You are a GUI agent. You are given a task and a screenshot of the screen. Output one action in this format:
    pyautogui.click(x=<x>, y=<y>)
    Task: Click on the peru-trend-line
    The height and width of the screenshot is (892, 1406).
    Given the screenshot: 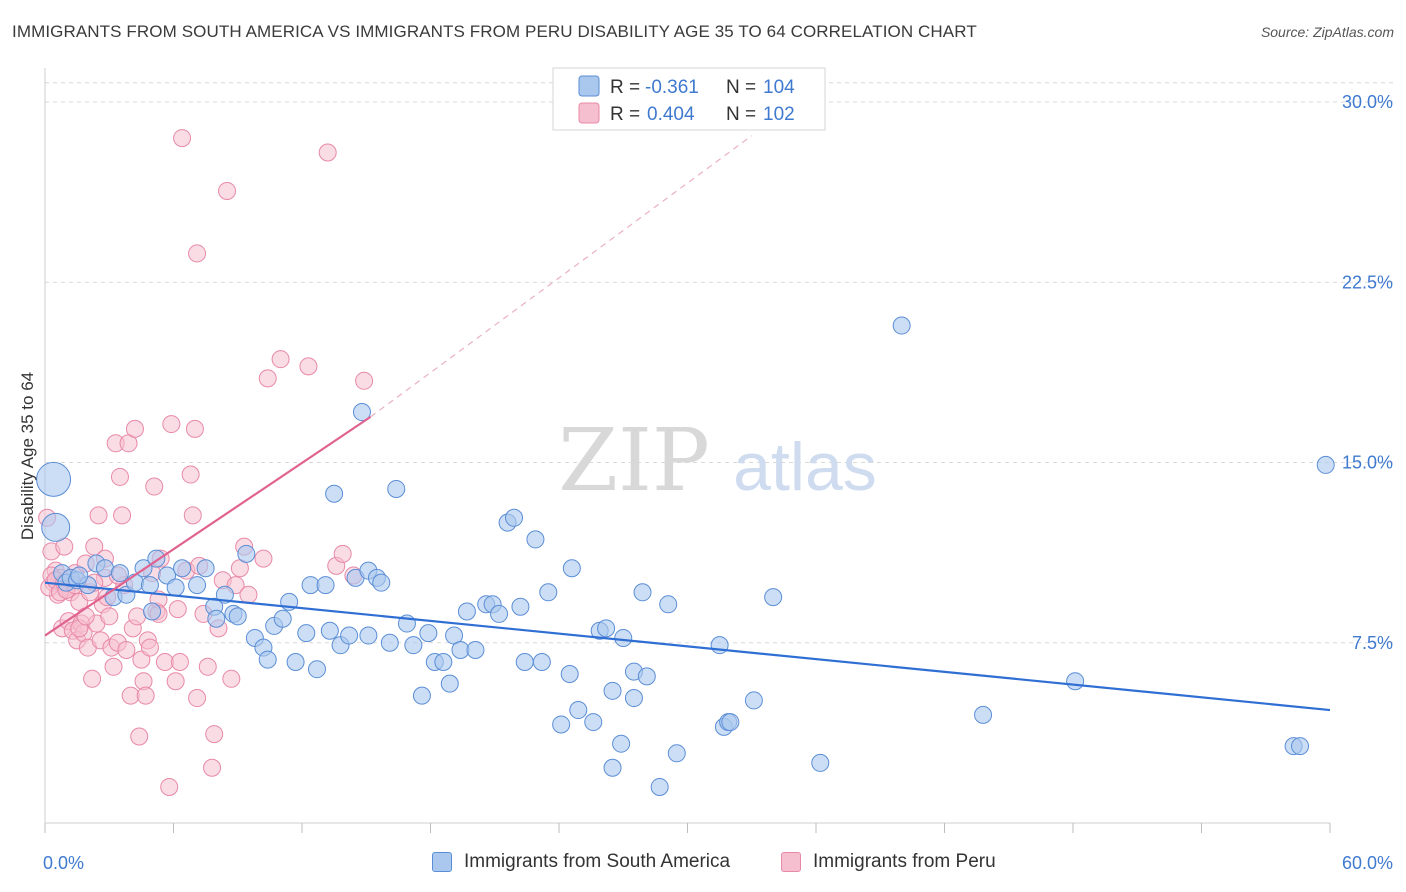 What is the action you would take?
    pyautogui.click(x=208, y=526)
    